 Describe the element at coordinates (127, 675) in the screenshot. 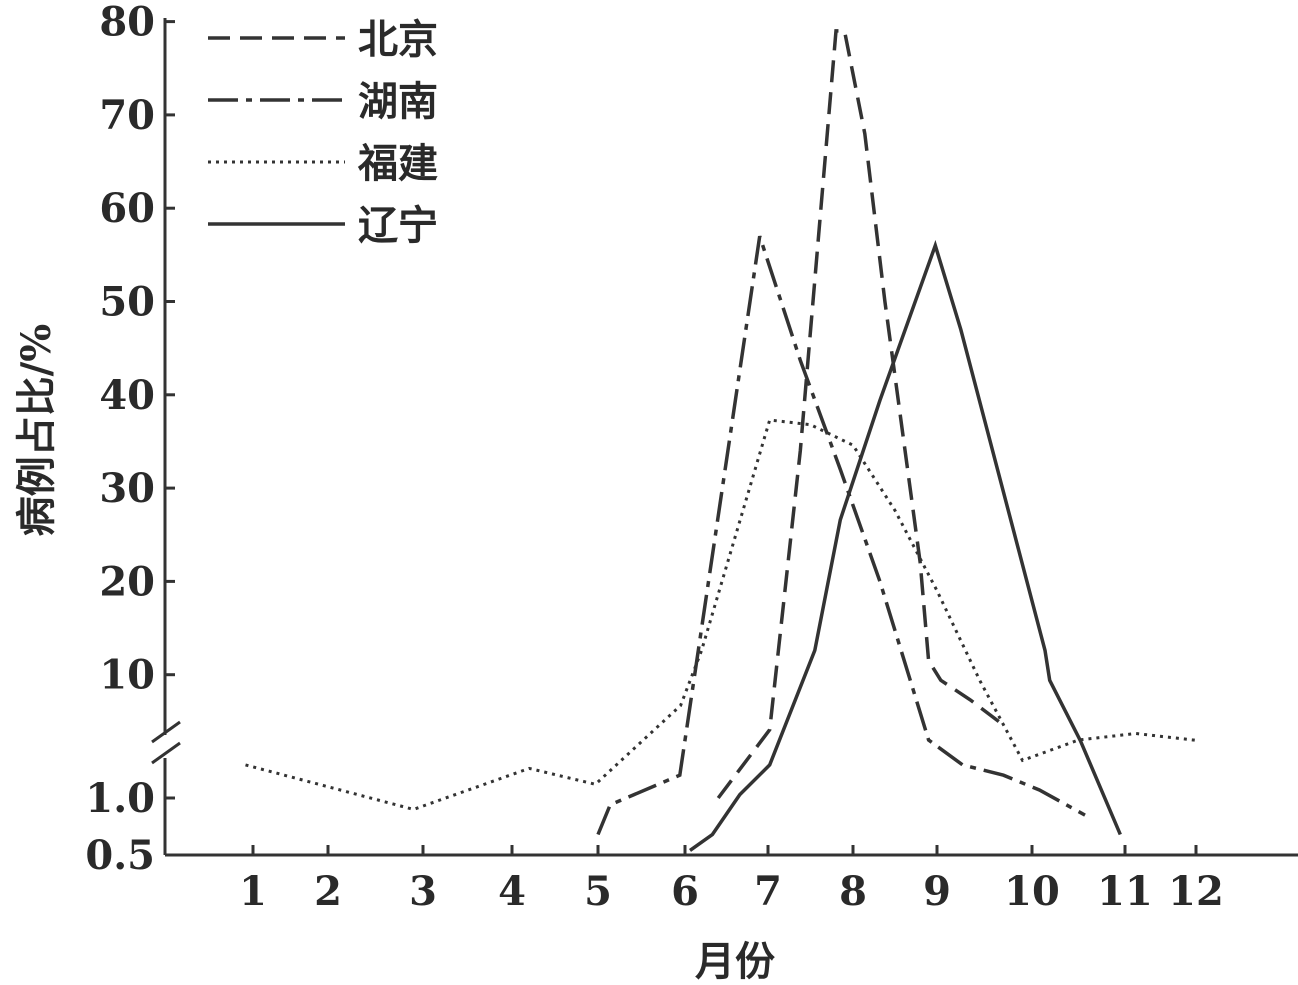

I see `y-tick-label: 10` at that location.